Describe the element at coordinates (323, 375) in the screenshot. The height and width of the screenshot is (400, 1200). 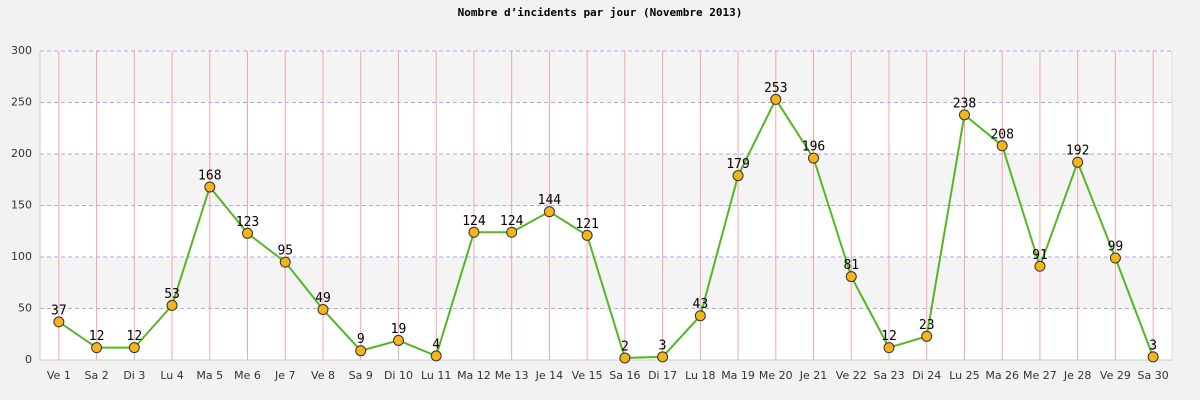
I see `x-tick-label: Ve 8` at that location.